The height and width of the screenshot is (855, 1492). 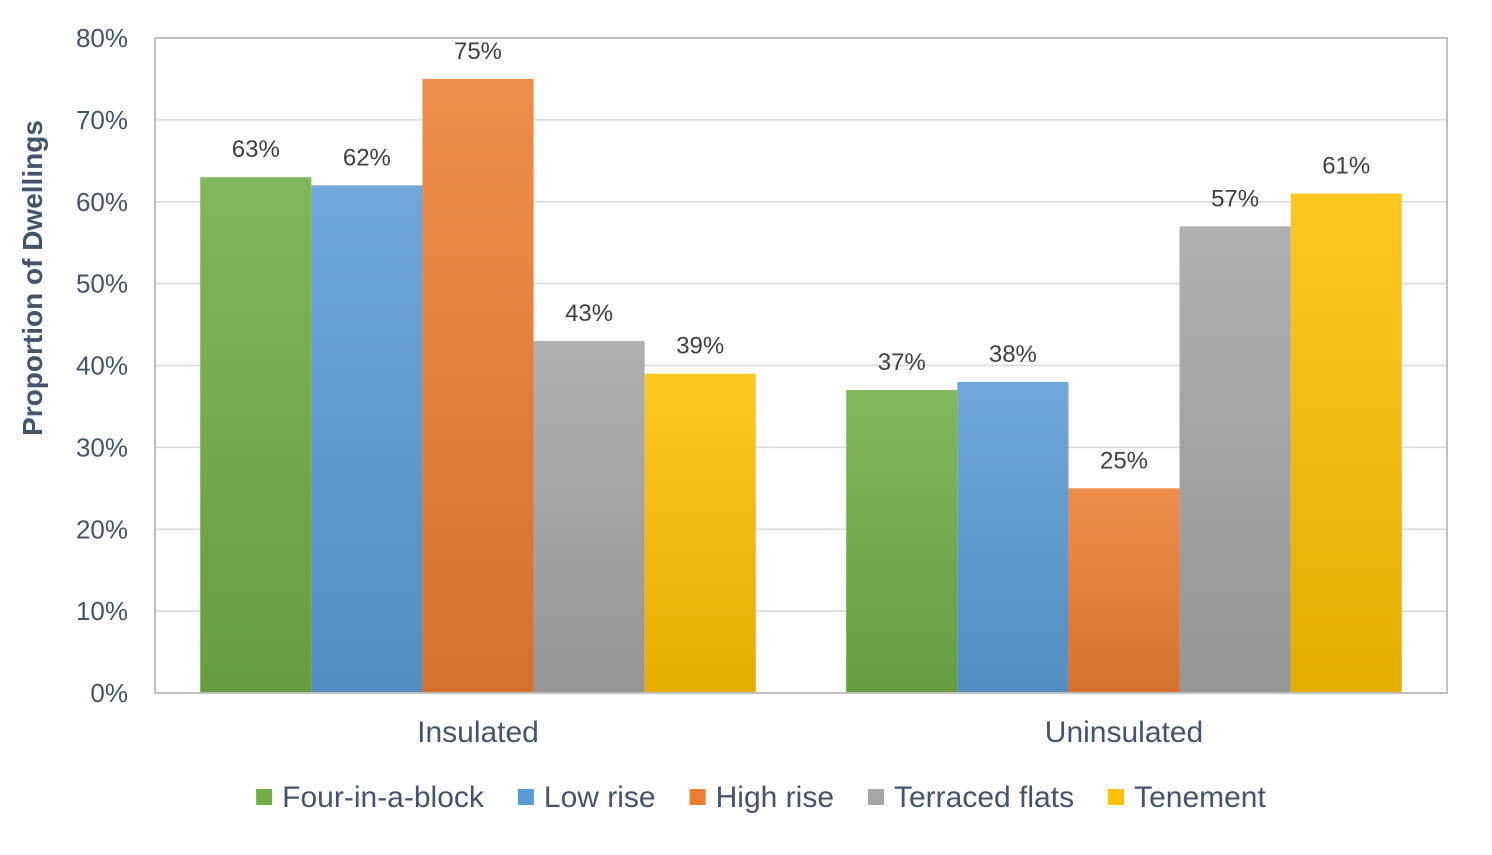 What do you see at coordinates (383, 797) in the screenshot?
I see `legend-label: Four-in-a-block` at bounding box center [383, 797].